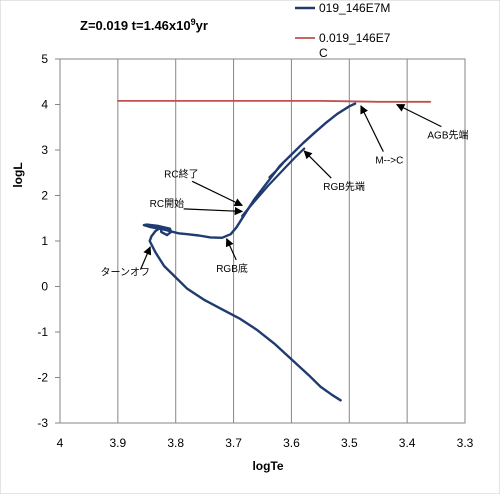 The height and width of the screenshot is (499, 500). What do you see at coordinates (232, 268) in the screenshot?
I see `annotation-label: RGB底` at bounding box center [232, 268].